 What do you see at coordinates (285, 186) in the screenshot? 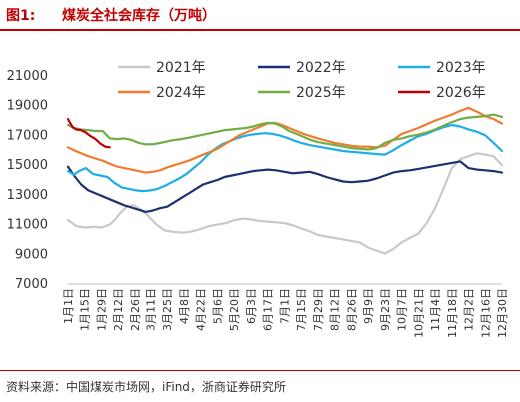
I see `series-line-2022年` at bounding box center [285, 186].